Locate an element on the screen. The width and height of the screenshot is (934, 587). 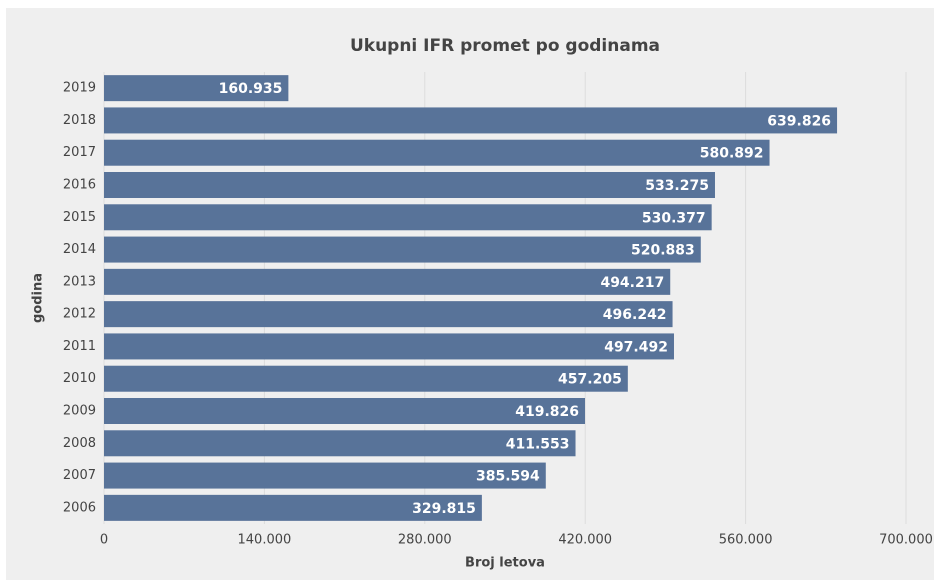
y-tick-label: 2010 is located at coordinates (79, 378).